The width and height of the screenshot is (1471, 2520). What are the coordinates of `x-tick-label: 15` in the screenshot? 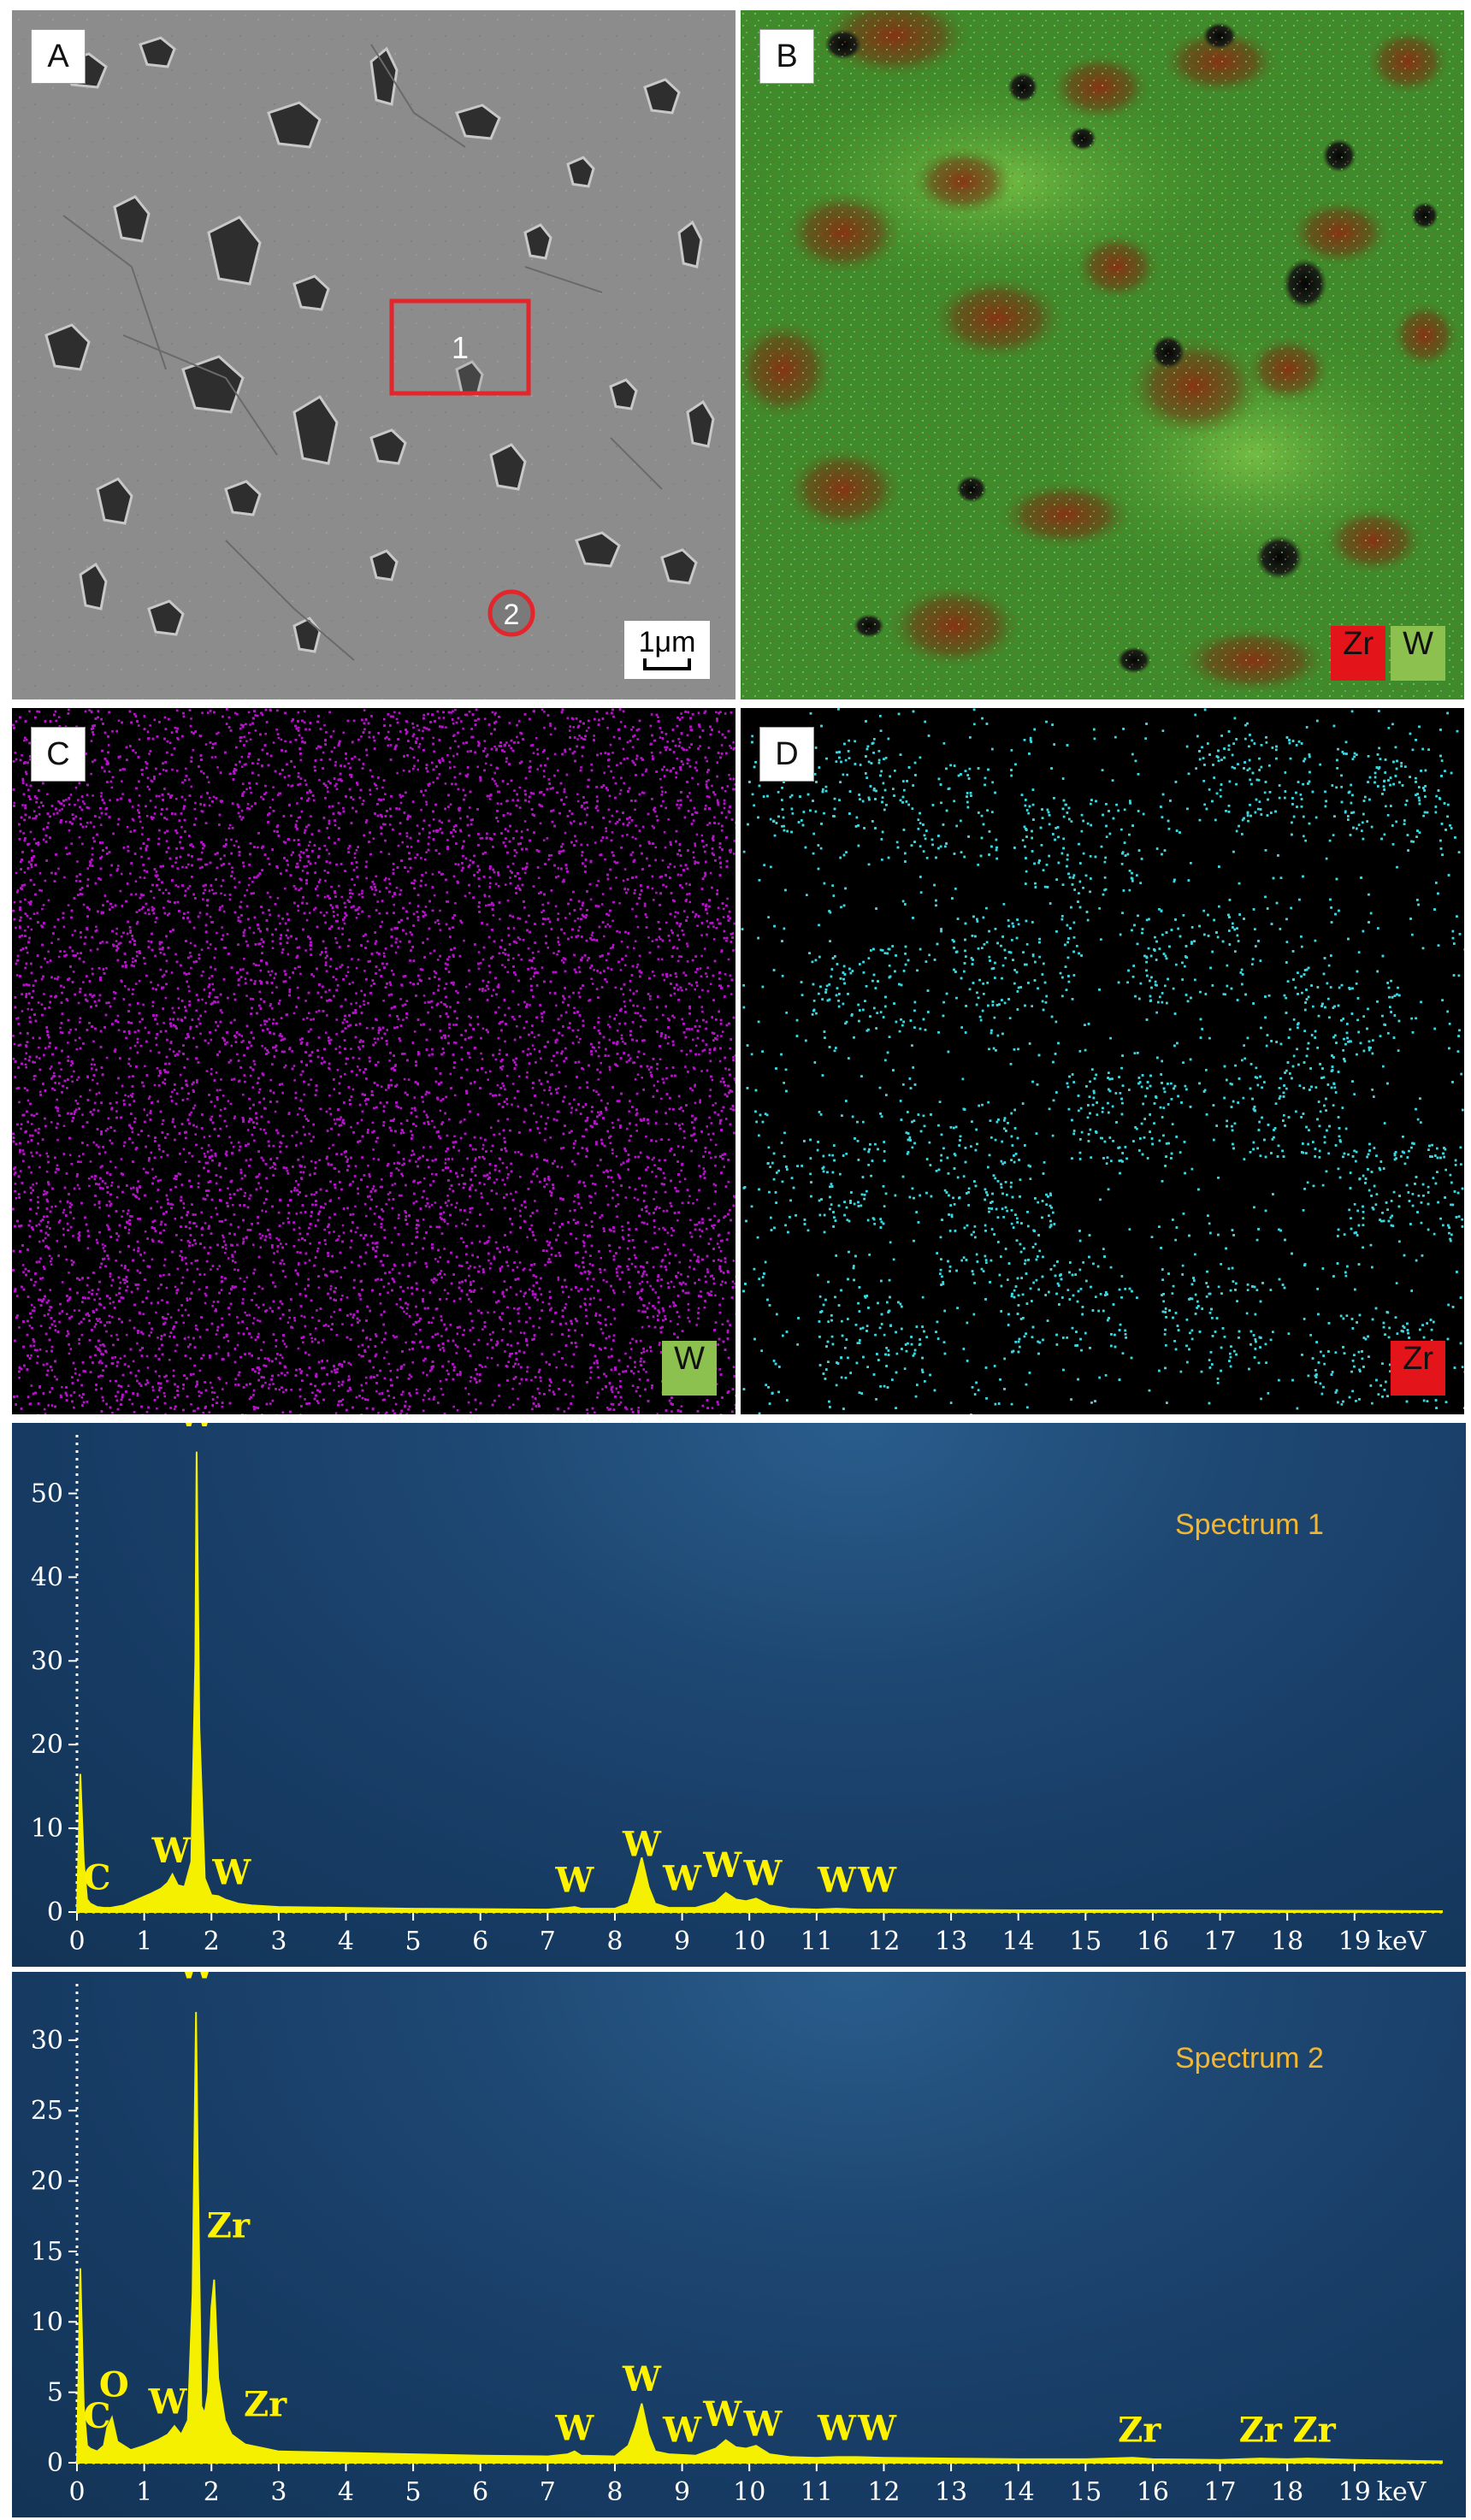 It's located at (1085, 2492).